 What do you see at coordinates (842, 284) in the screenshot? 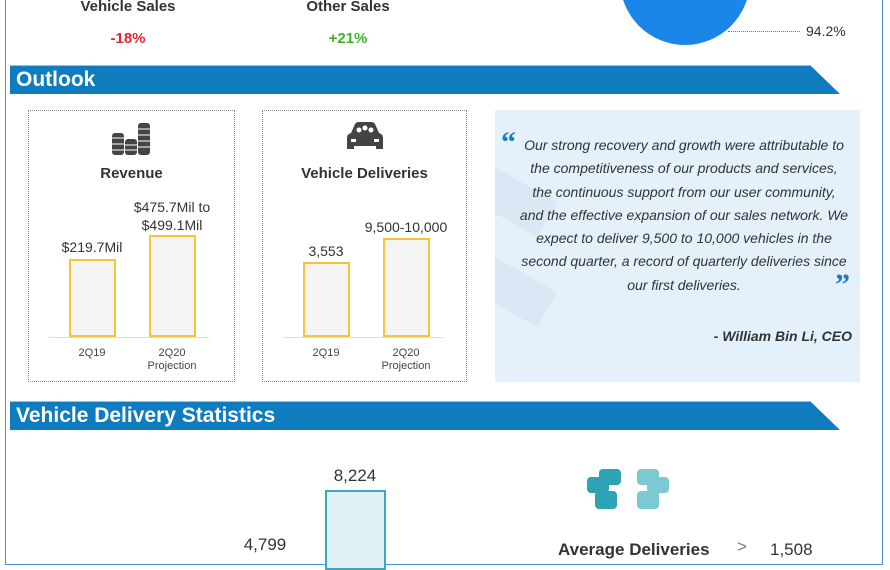
I see `close-quote-icon: ”` at bounding box center [842, 284].